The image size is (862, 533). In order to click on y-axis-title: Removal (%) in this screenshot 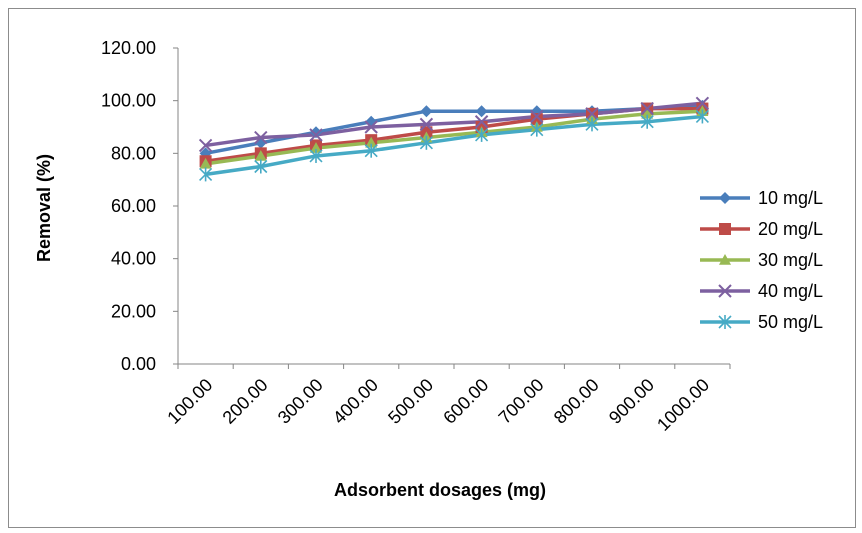, I will do `click(44, 208)`.